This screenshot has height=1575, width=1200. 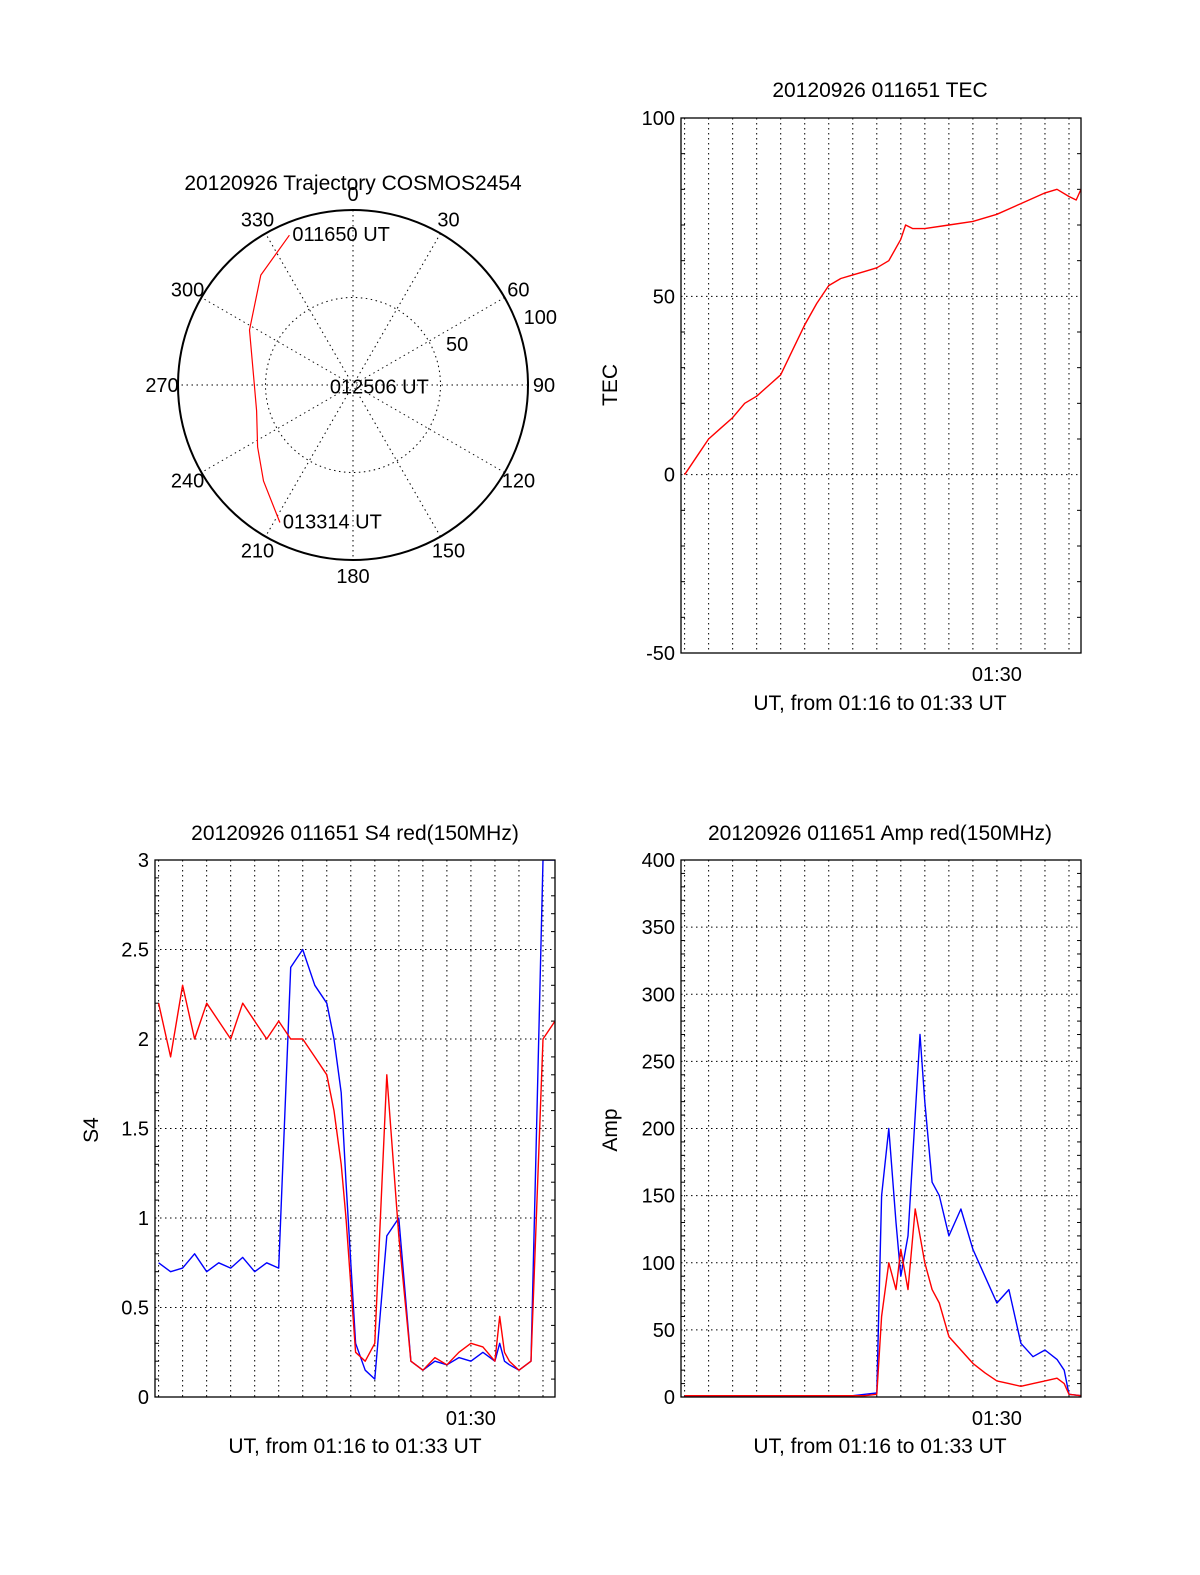 What do you see at coordinates (332, 523) in the screenshot?
I see `trajectory-time-label: 013314 UT` at bounding box center [332, 523].